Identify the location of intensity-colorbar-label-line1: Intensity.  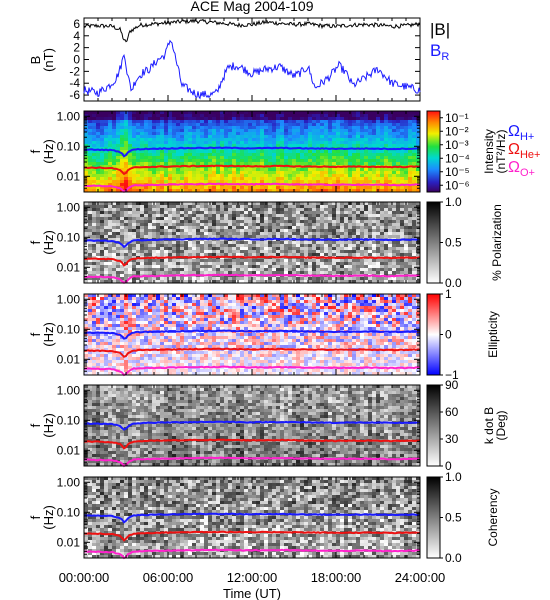
(489, 151).